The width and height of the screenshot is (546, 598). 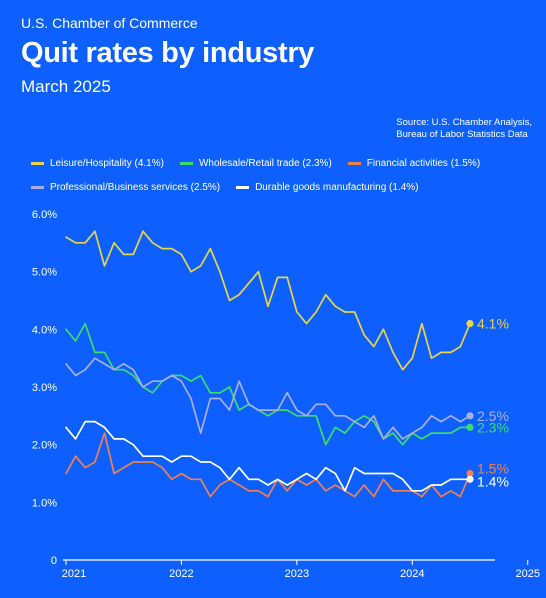 What do you see at coordinates (464, 122) in the screenshot?
I see `source-line-1: Source: U.S. Chamber Analysis,` at bounding box center [464, 122].